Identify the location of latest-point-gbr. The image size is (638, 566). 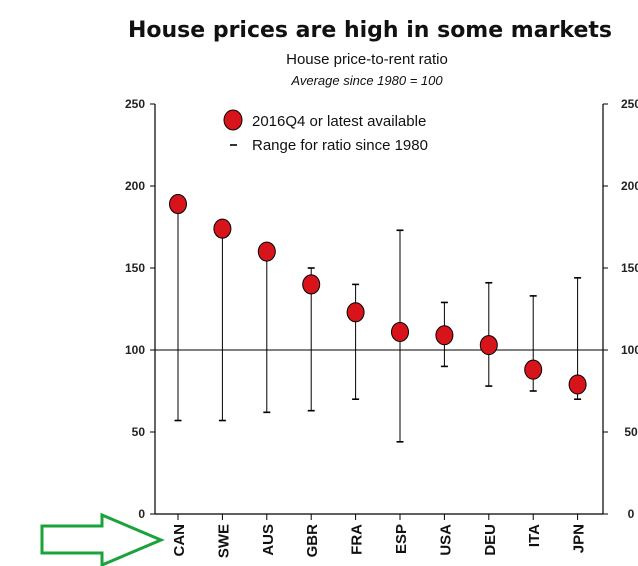
(311, 284).